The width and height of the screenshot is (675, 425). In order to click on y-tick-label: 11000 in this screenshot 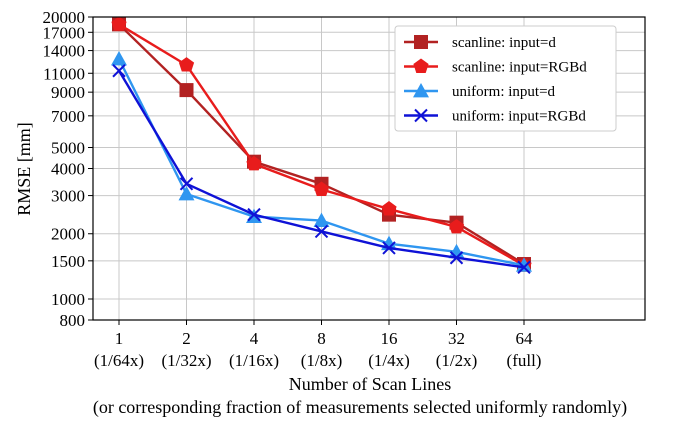, I will do `click(64, 73)`.